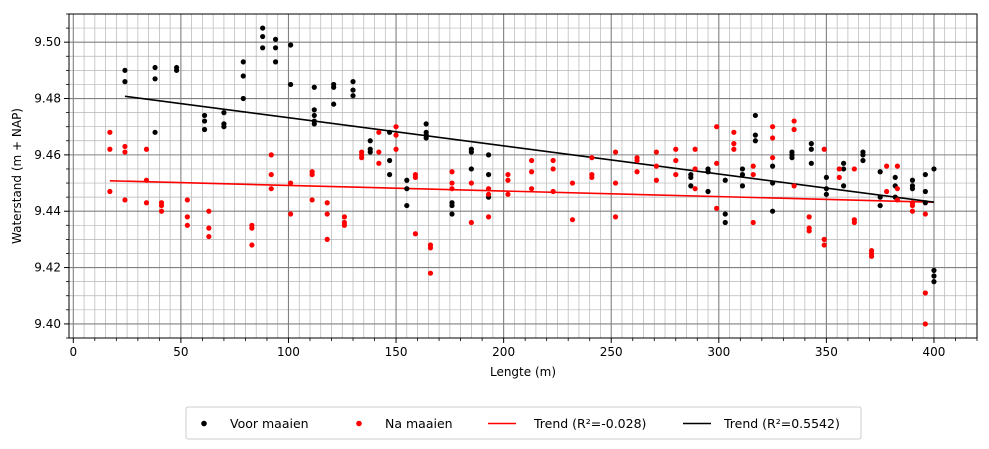 Image resolution: width=989 pixels, height=449 pixels. Describe the element at coordinates (73, 352) in the screenshot. I see `x-tick-label: 0` at that location.